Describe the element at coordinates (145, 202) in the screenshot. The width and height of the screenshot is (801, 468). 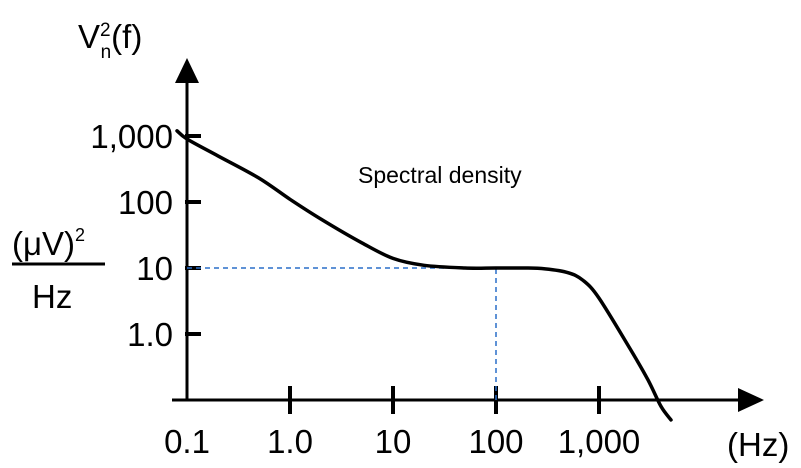
I see `y-tick-label: 100` at that location.